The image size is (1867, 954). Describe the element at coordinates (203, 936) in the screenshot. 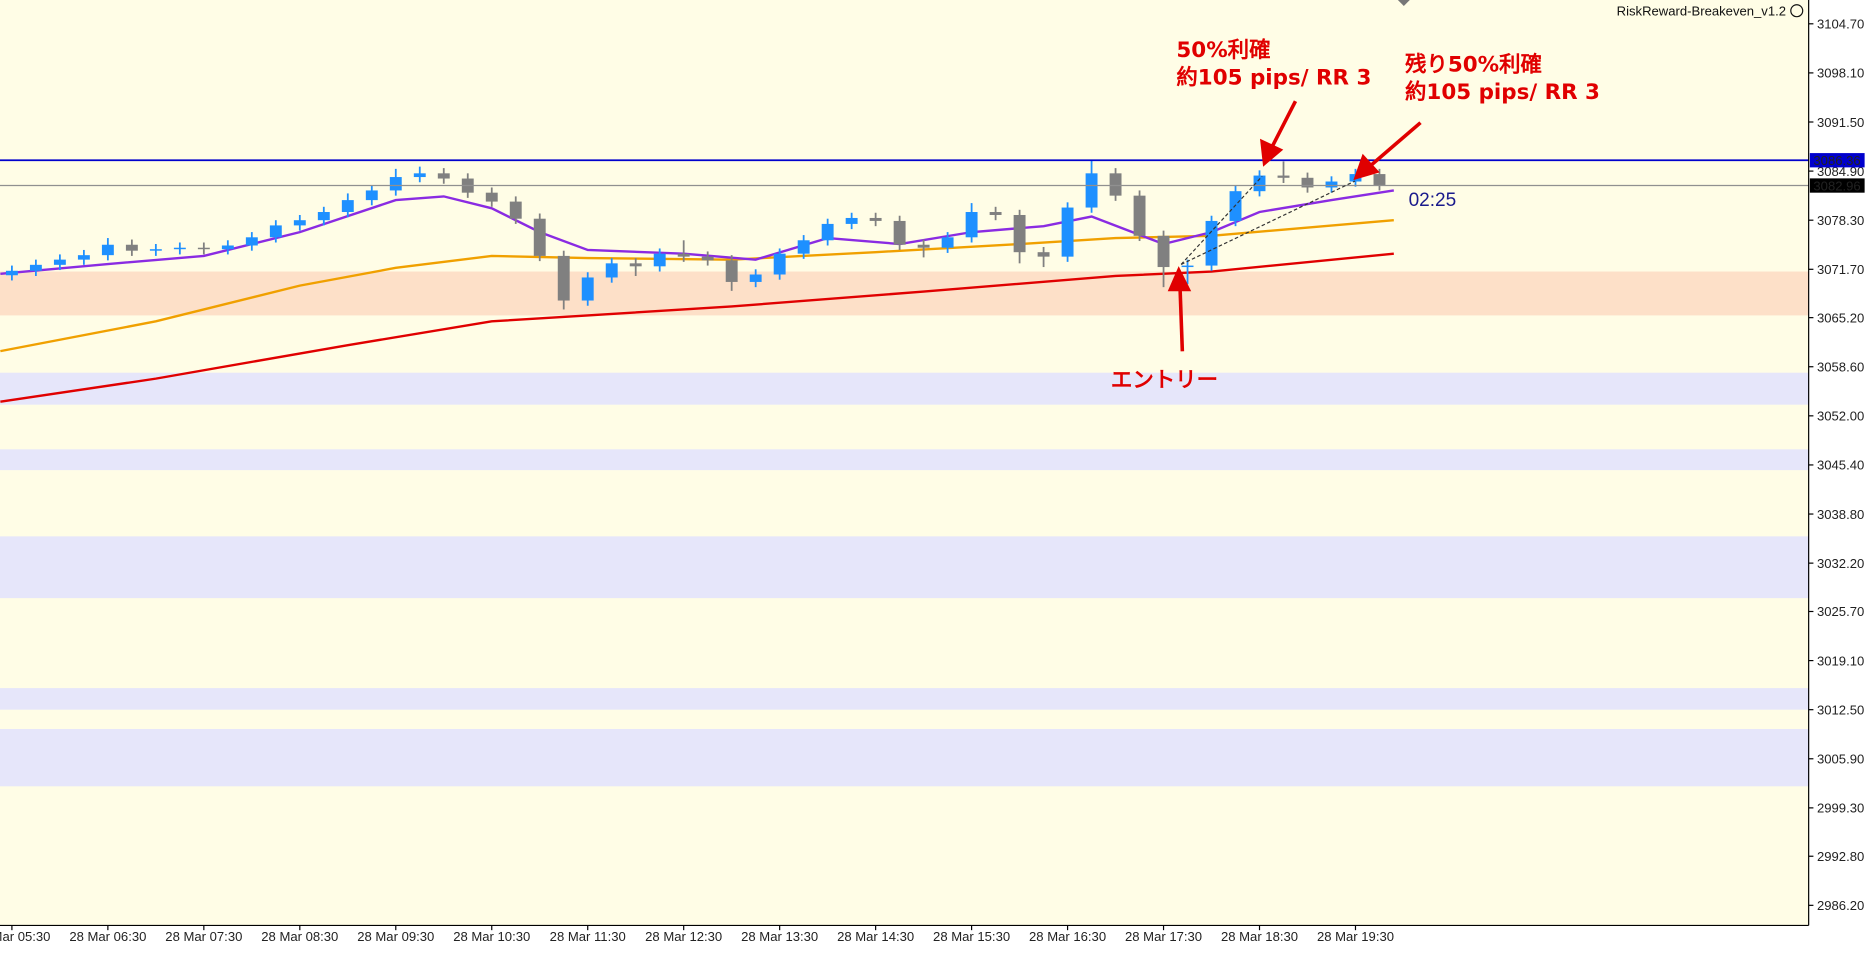

I see `x-tick-label: 28 Mar 07:30` at that location.